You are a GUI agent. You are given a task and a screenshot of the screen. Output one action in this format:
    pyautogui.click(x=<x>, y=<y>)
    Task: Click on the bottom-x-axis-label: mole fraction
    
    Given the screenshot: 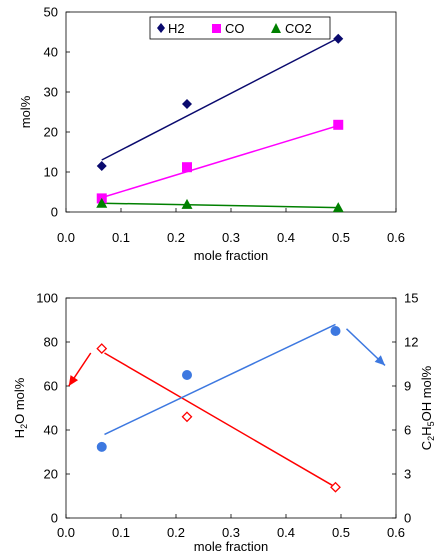 What is the action you would take?
    pyautogui.click(x=231, y=546)
    